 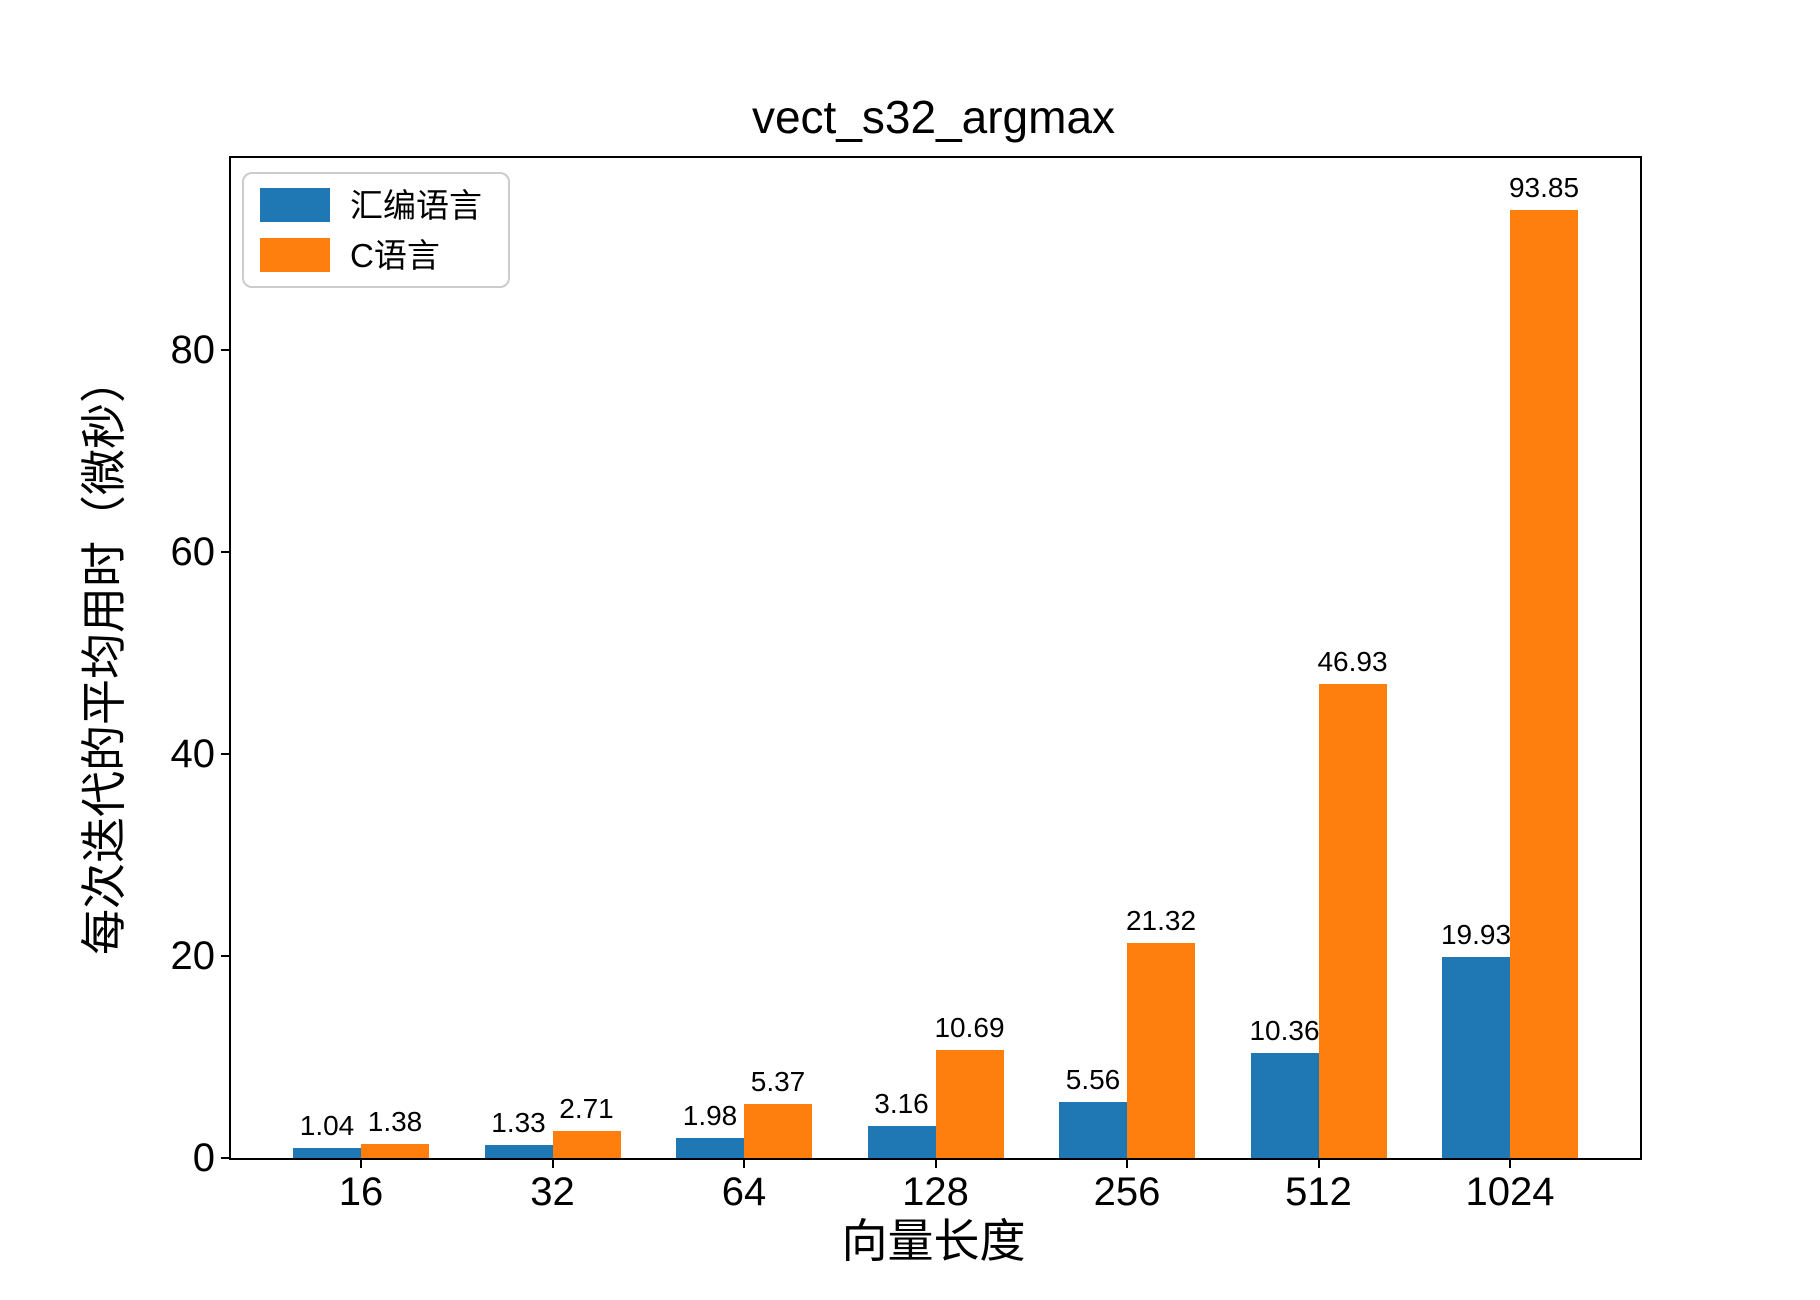 What do you see at coordinates (104, 656) in the screenshot?
I see `y-axis-label: 每次迭代的平均用时（微秒）` at bounding box center [104, 656].